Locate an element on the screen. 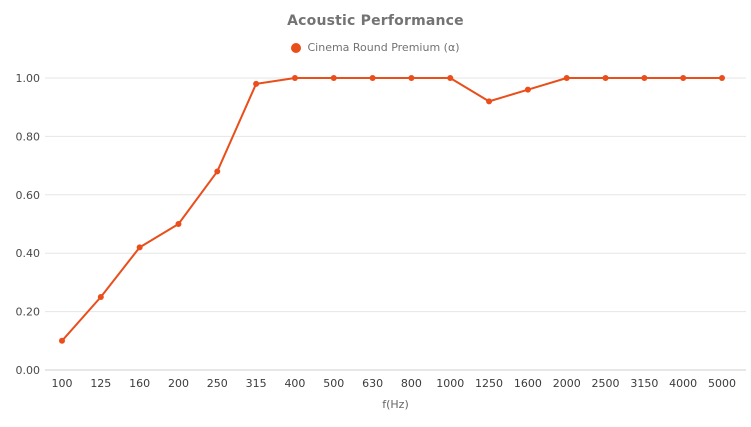 Image resolution: width=751 pixels, height=427 pixels. x-tick-label: 200 is located at coordinates (178, 383).